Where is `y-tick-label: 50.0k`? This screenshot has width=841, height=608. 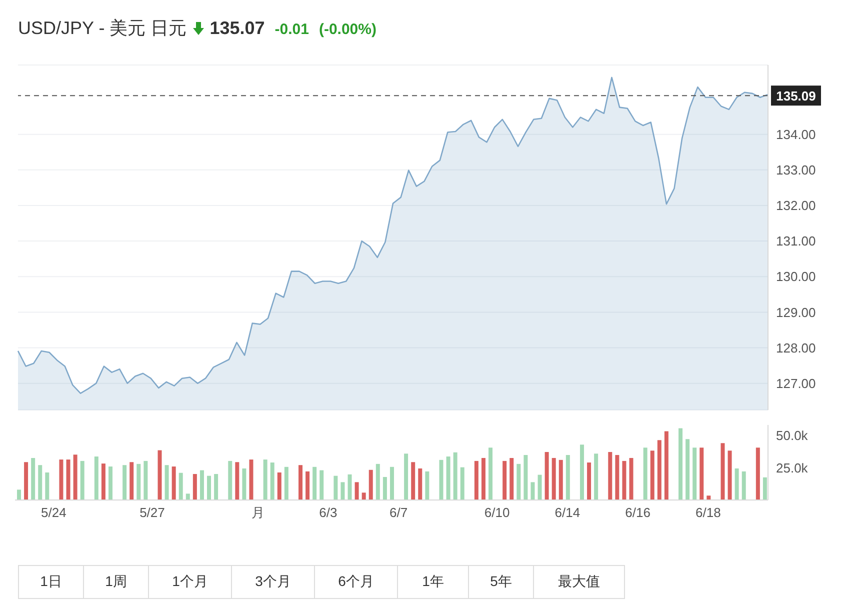
y-tick-label: 50.0k is located at coordinates (792, 435).